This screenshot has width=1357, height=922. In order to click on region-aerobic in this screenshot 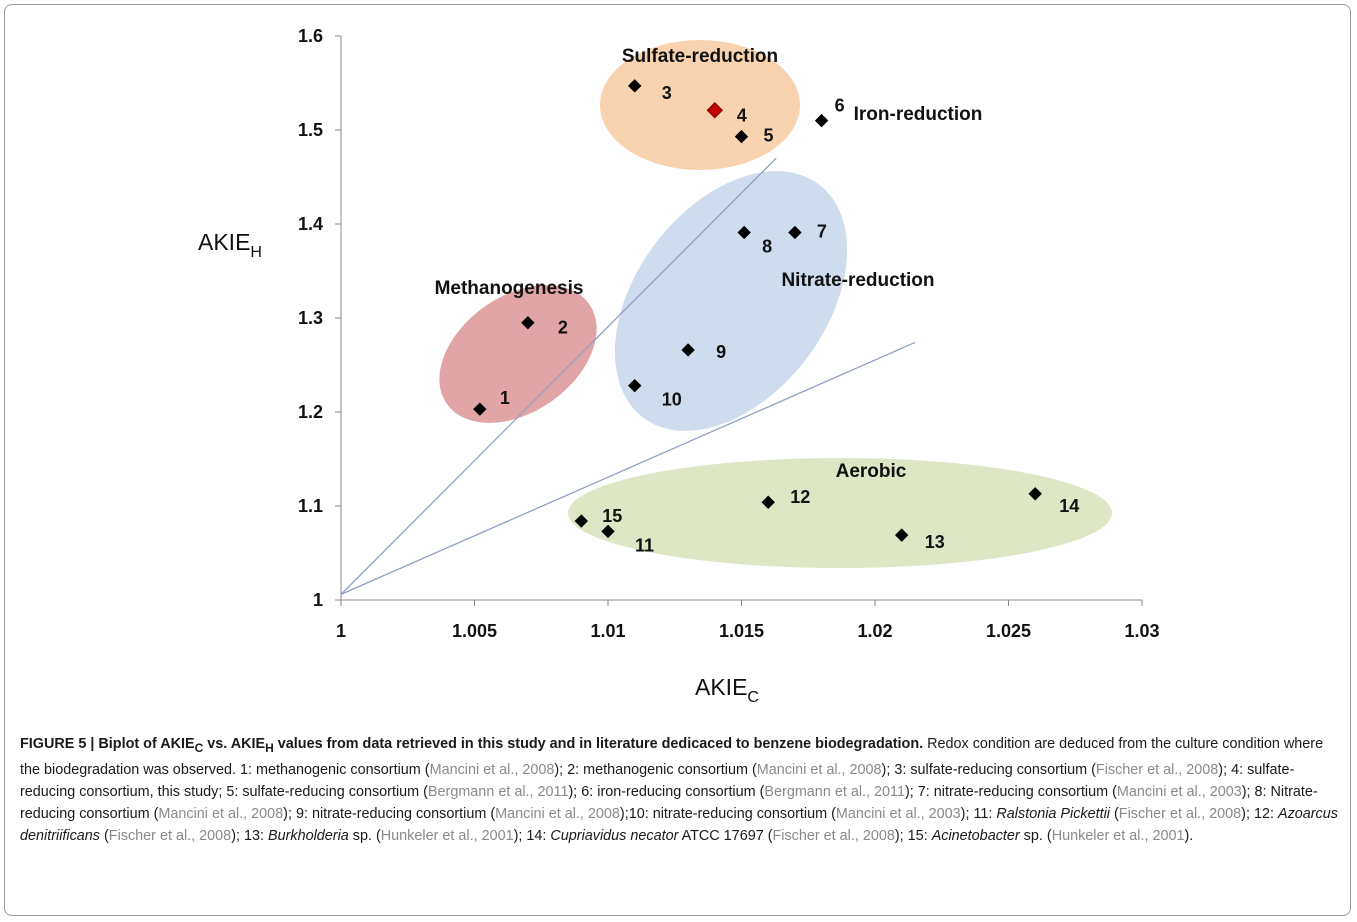, I will do `click(840, 513)`.